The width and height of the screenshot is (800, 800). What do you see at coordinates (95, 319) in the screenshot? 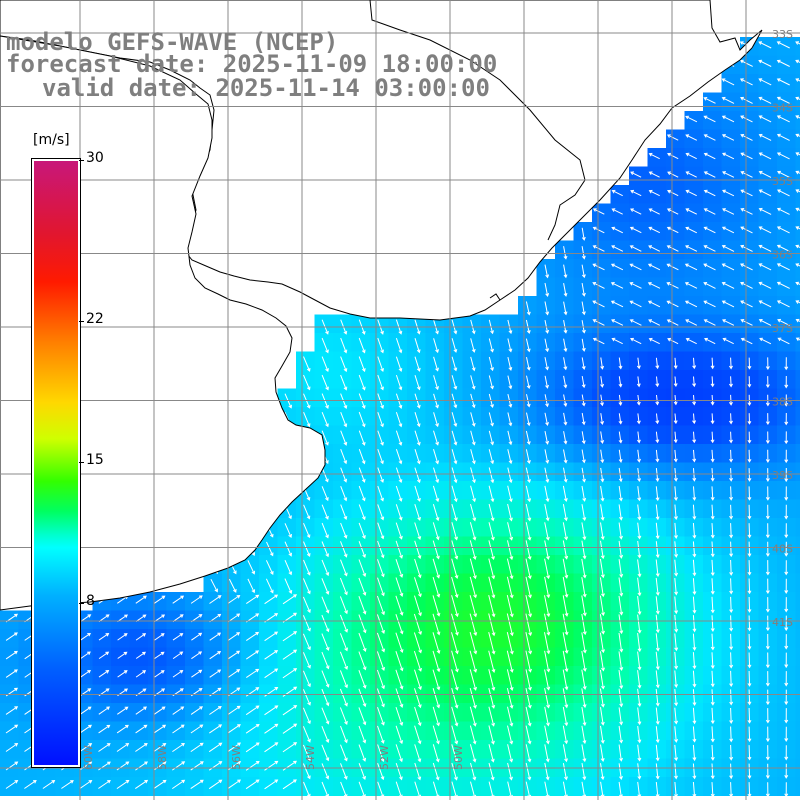
I see `colorbar-tick-label: 22` at bounding box center [95, 319].